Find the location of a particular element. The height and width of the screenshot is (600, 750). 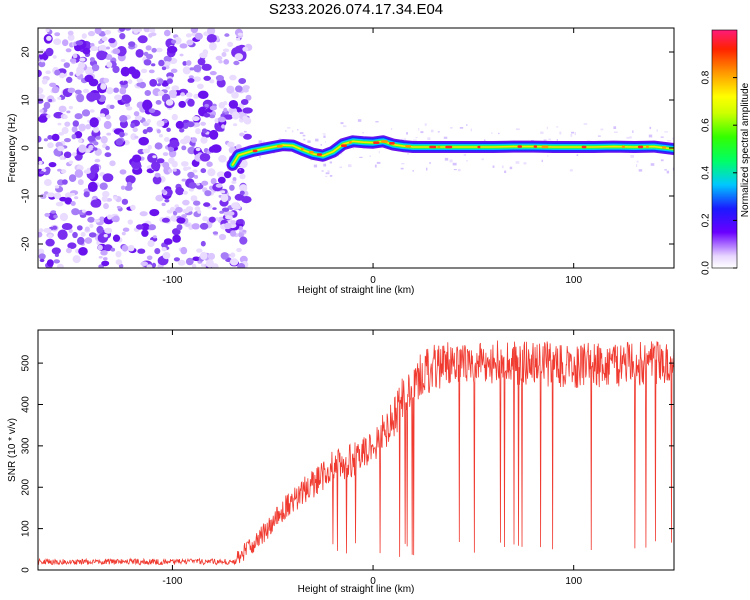

x-tick-label: 100 is located at coordinates (573, 581).